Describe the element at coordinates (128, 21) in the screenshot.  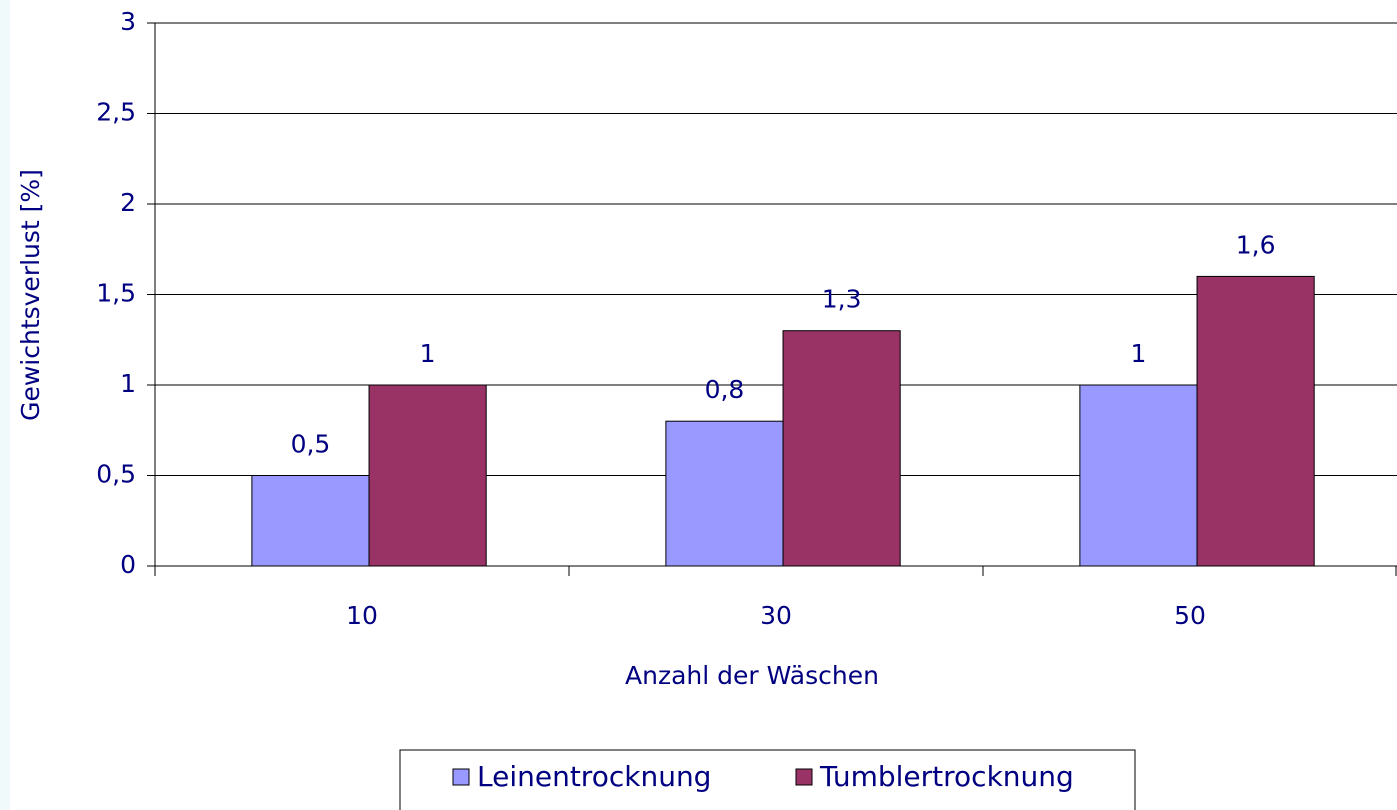
I see `y-tick-label: 3` at that location.